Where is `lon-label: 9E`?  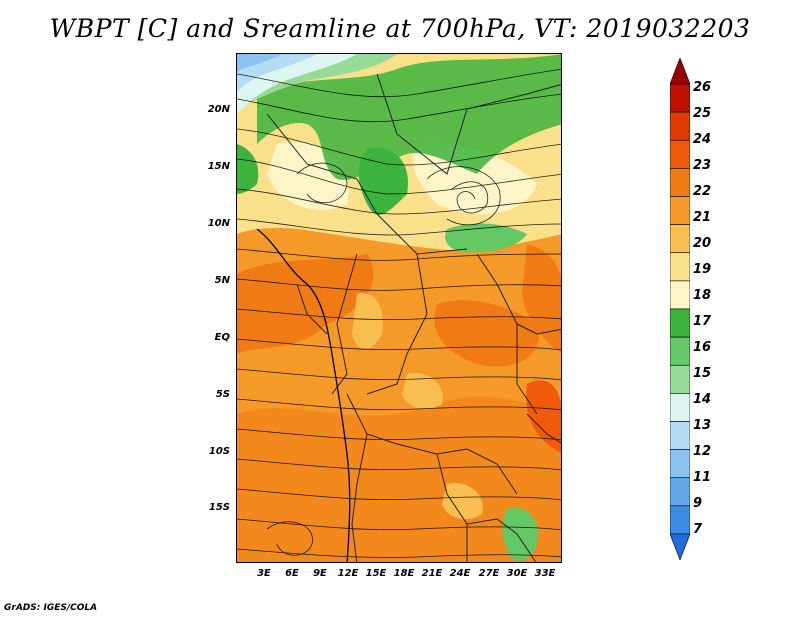
lon-label: 9E is located at coordinates (320, 573).